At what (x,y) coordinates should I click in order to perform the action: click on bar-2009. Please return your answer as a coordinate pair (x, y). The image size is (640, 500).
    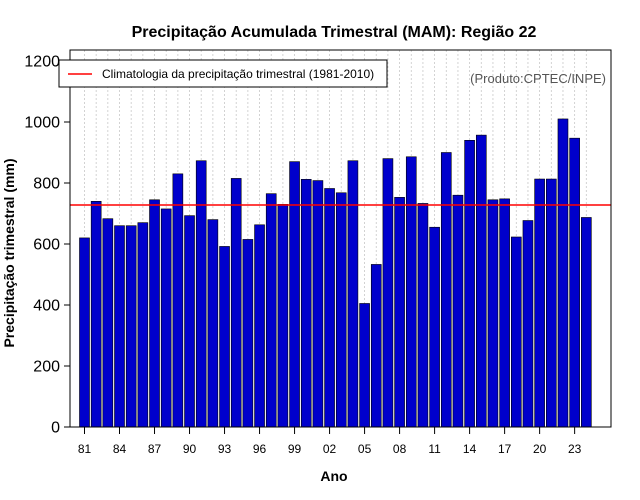
    Looking at the image, I should click on (411, 292).